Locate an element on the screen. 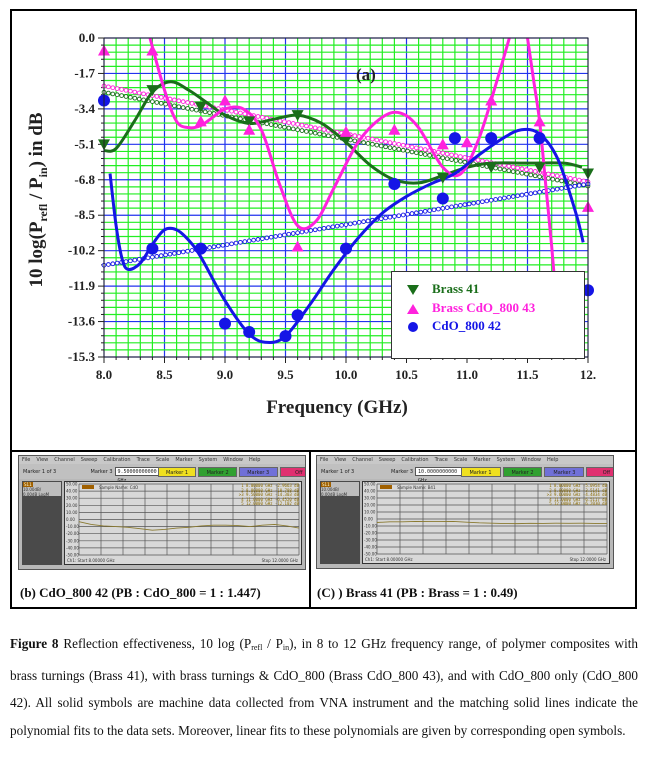 The width and height of the screenshot is (647, 765). vna-stop-freq: Stop 12.0000 GHz is located at coordinates (587, 559).